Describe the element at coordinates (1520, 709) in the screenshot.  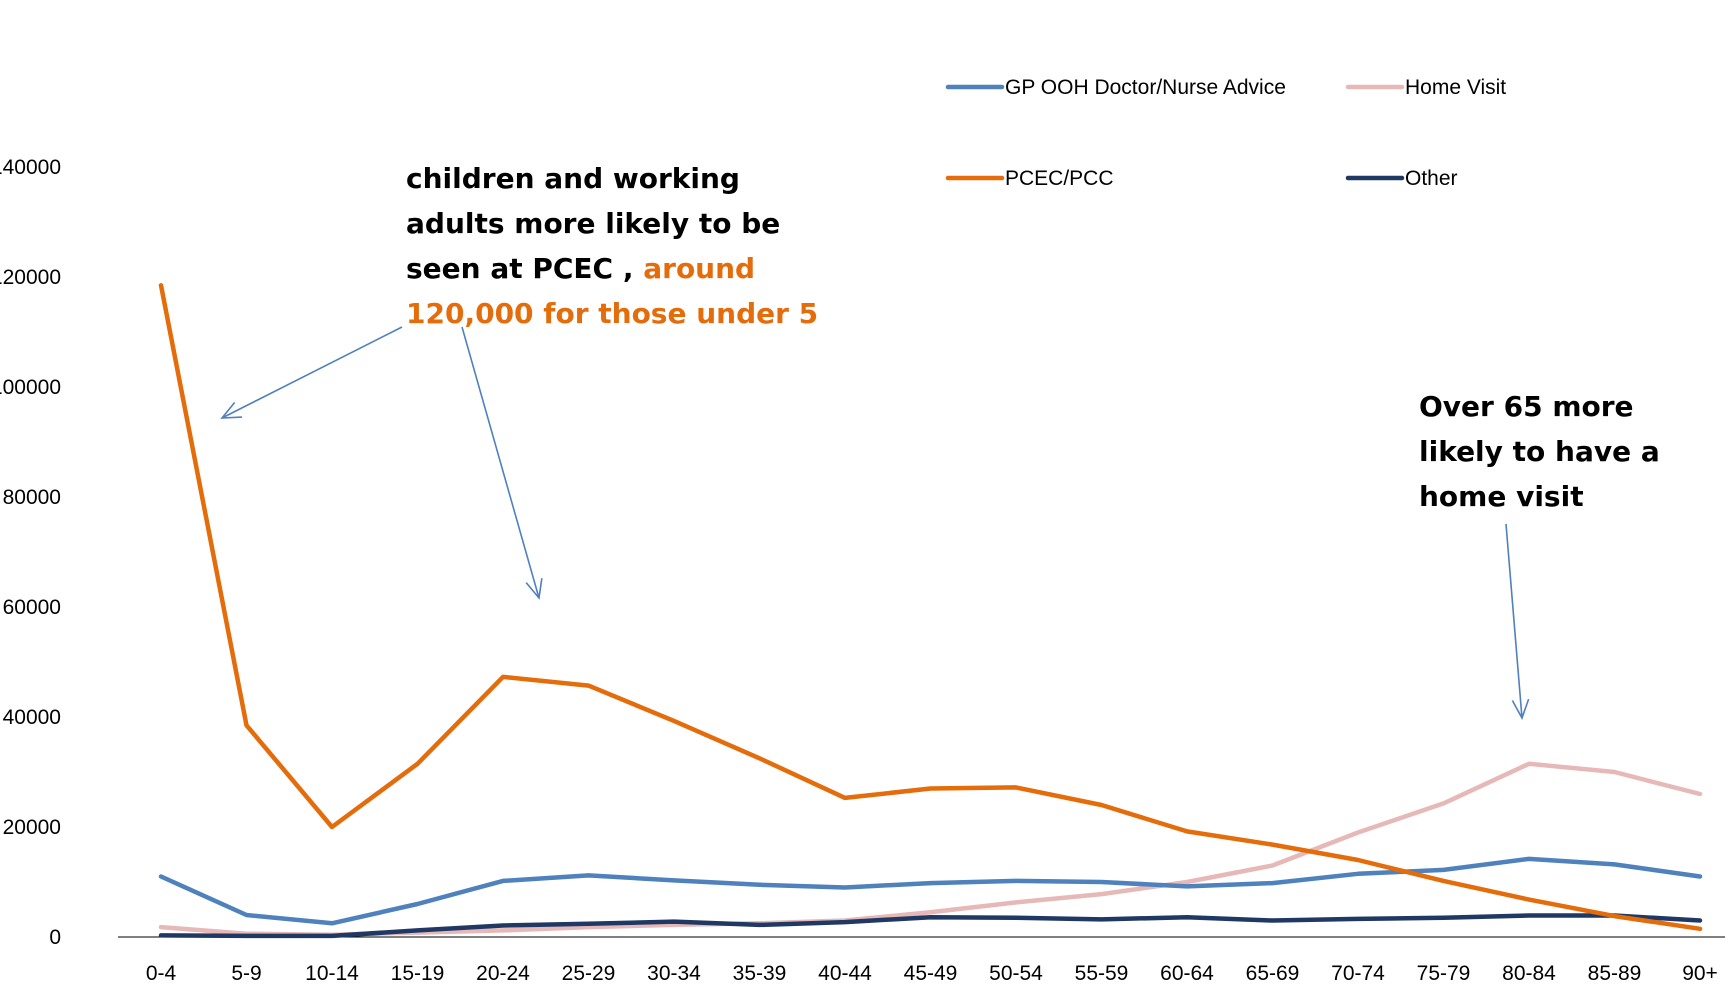
I see `arrow-to-80-84-head` at that location.